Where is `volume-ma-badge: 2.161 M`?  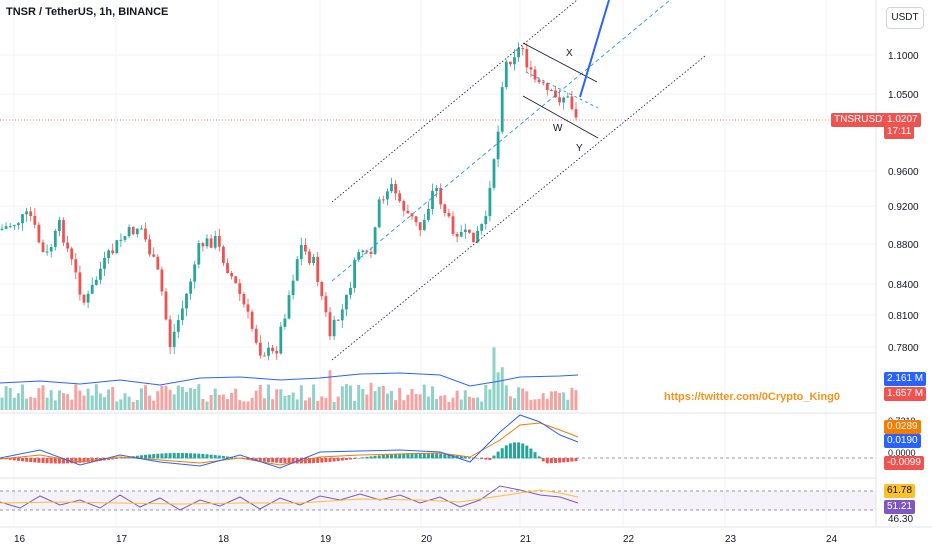
volume-ma-badge: 2.161 M is located at coordinates (905, 379).